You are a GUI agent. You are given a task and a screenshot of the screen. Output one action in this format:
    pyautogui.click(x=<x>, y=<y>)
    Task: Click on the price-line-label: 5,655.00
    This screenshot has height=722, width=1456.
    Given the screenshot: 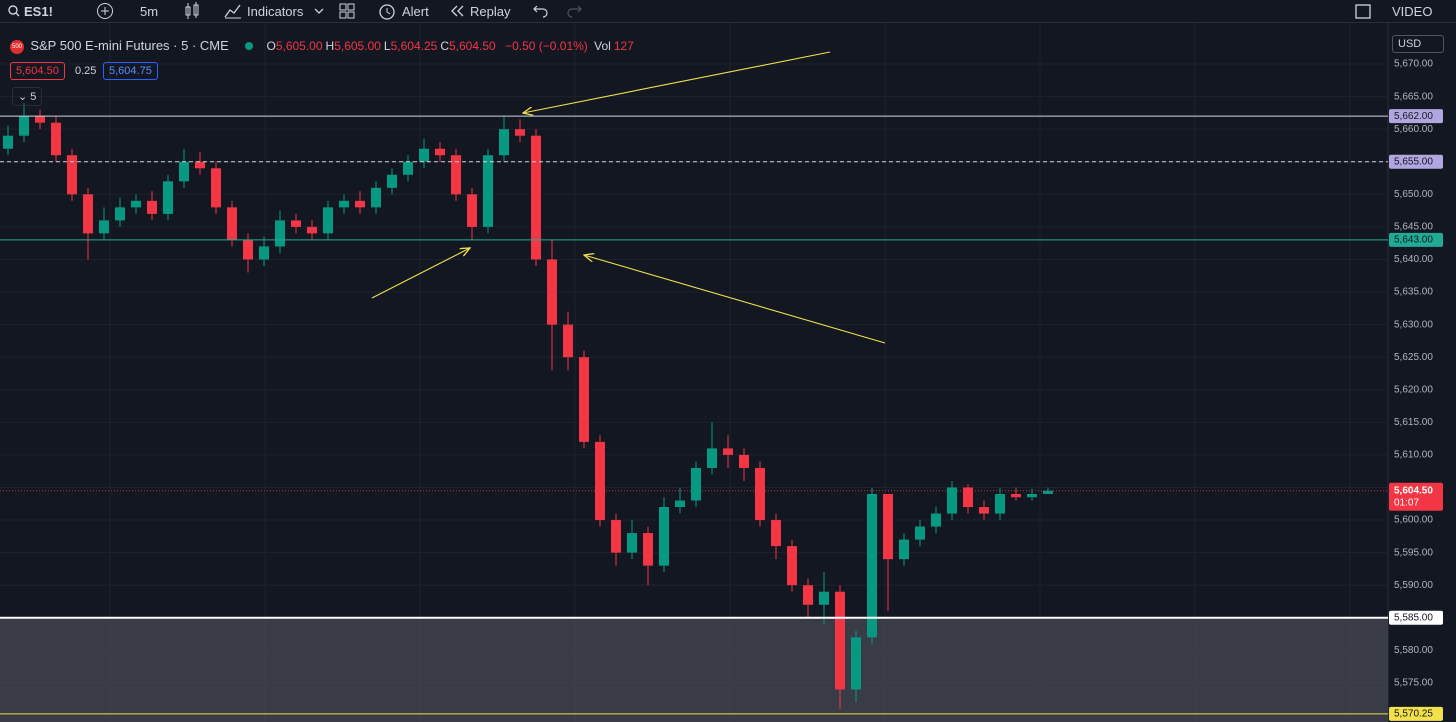 What is the action you would take?
    pyautogui.click(x=1413, y=161)
    